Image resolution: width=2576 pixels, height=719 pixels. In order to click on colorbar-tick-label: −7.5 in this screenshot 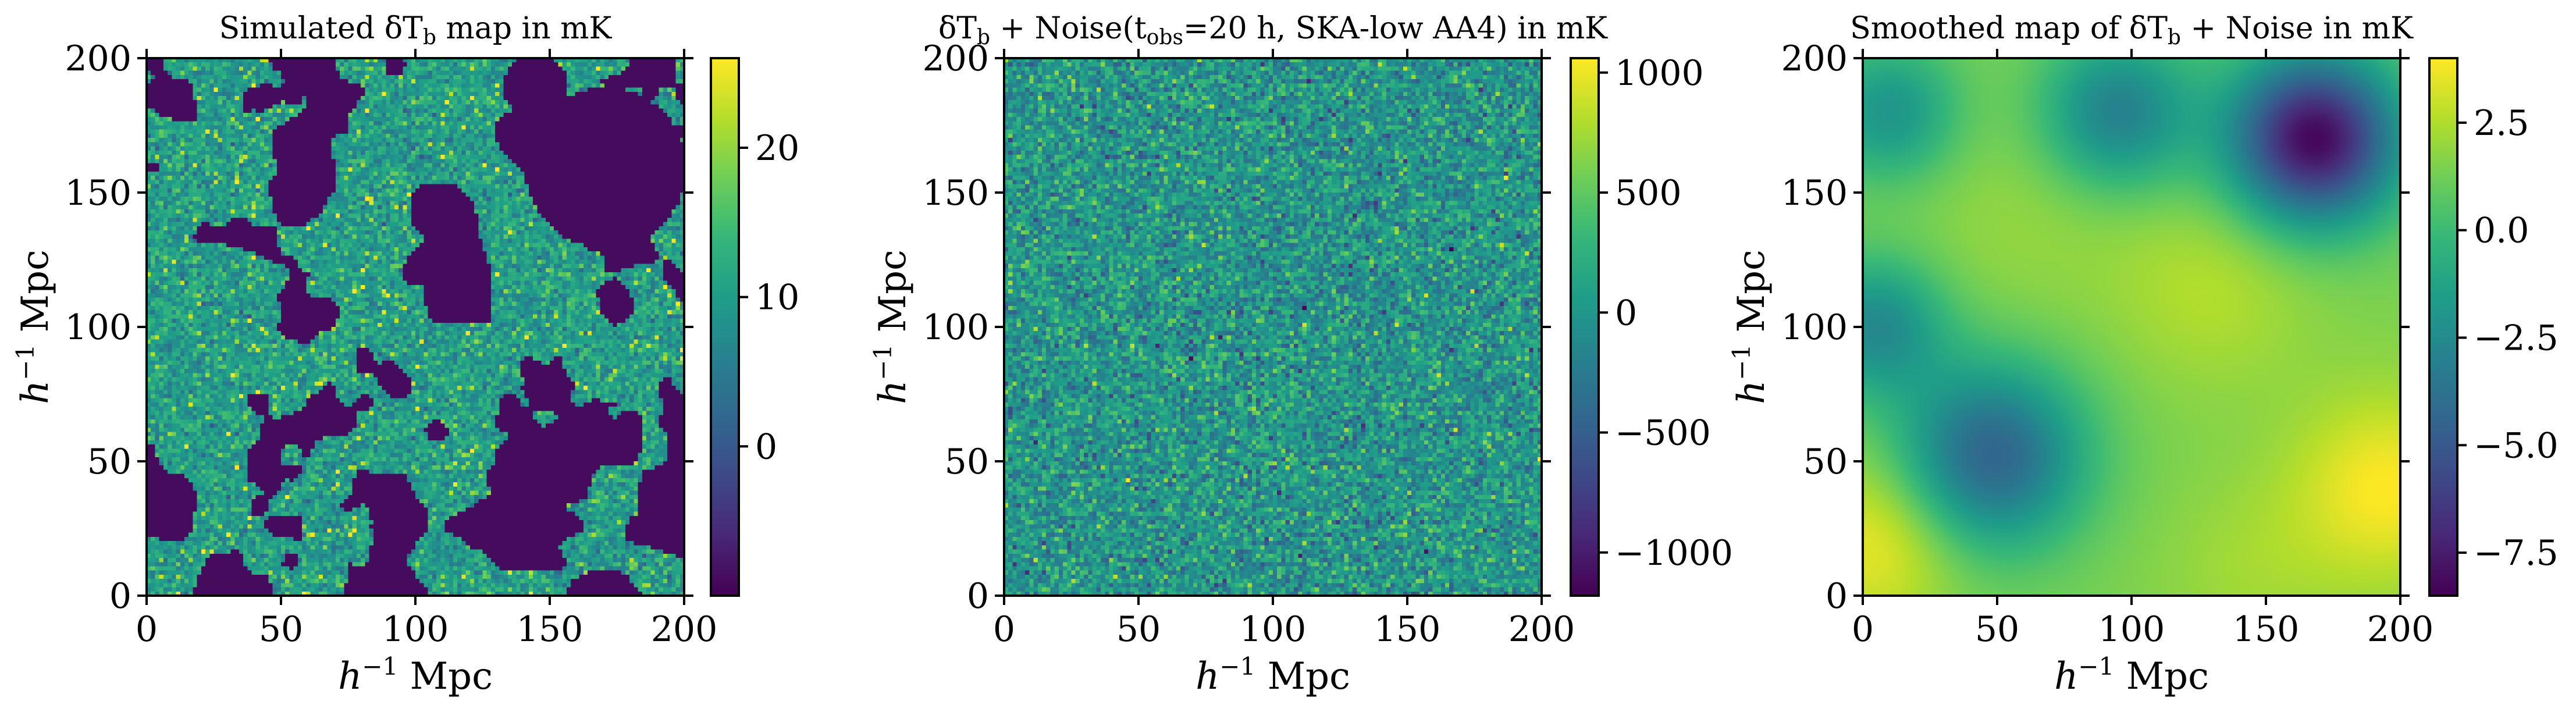, I will do `click(2517, 553)`.